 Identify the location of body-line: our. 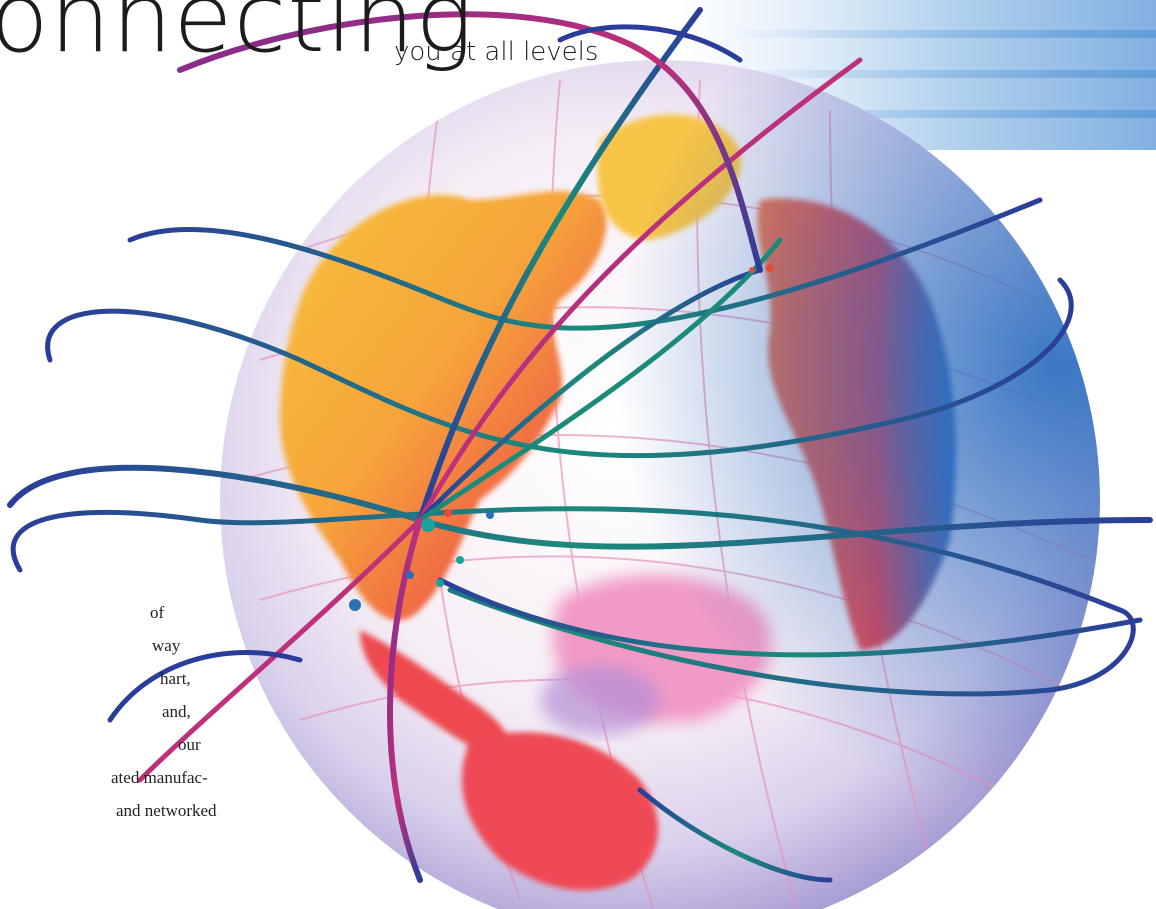
(189, 744).